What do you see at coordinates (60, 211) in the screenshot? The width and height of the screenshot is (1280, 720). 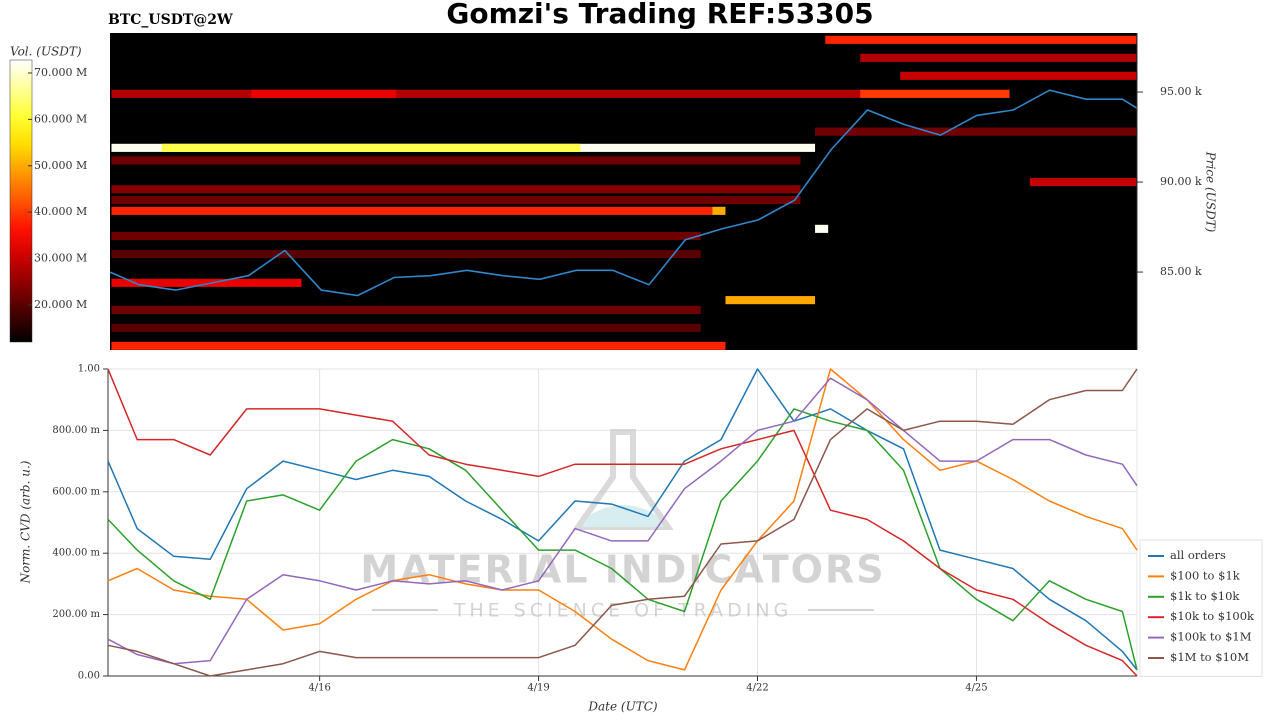 I see `colorbar-tick-label: 40.000 M` at bounding box center [60, 211].